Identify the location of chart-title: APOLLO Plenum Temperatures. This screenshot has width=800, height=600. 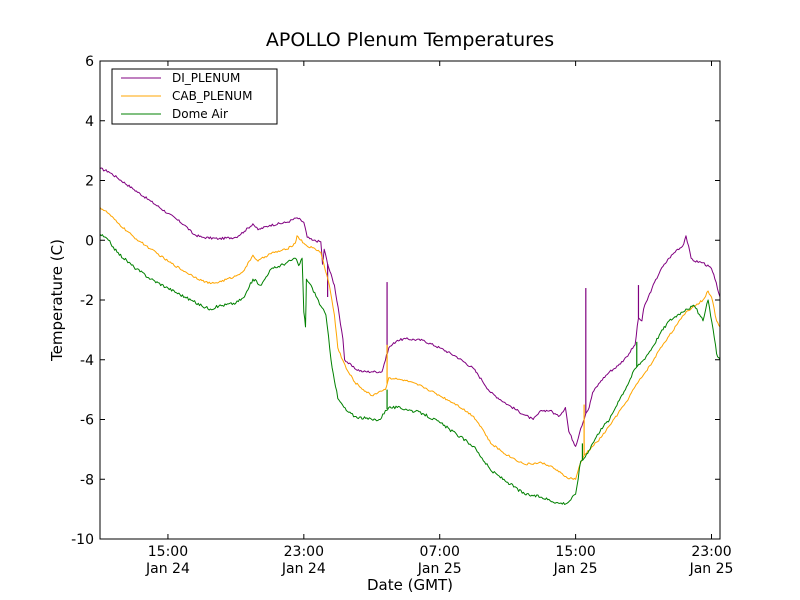
(410, 40).